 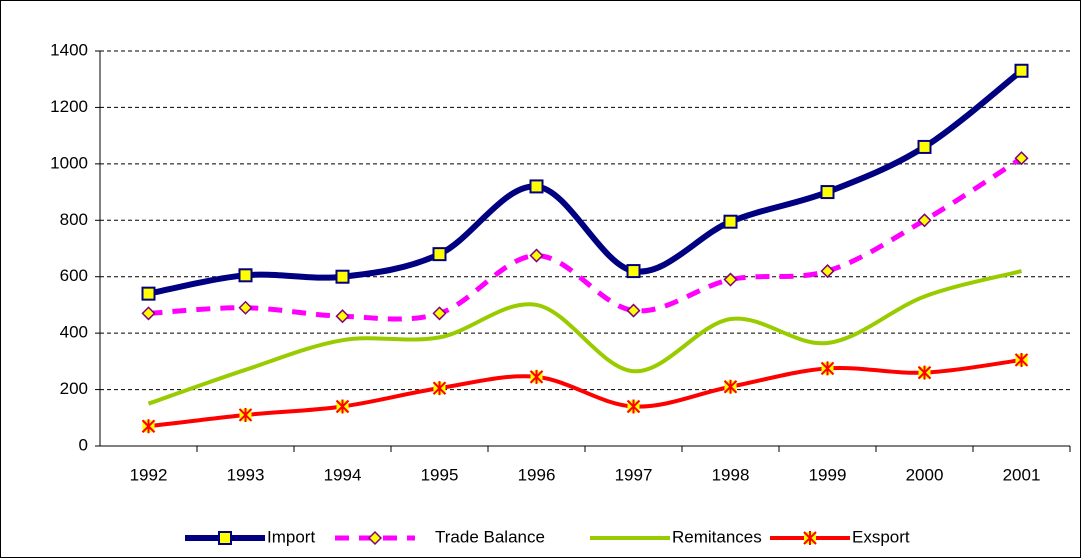 What do you see at coordinates (537, 474) in the screenshot?
I see `x-tick-label: 1996` at bounding box center [537, 474].